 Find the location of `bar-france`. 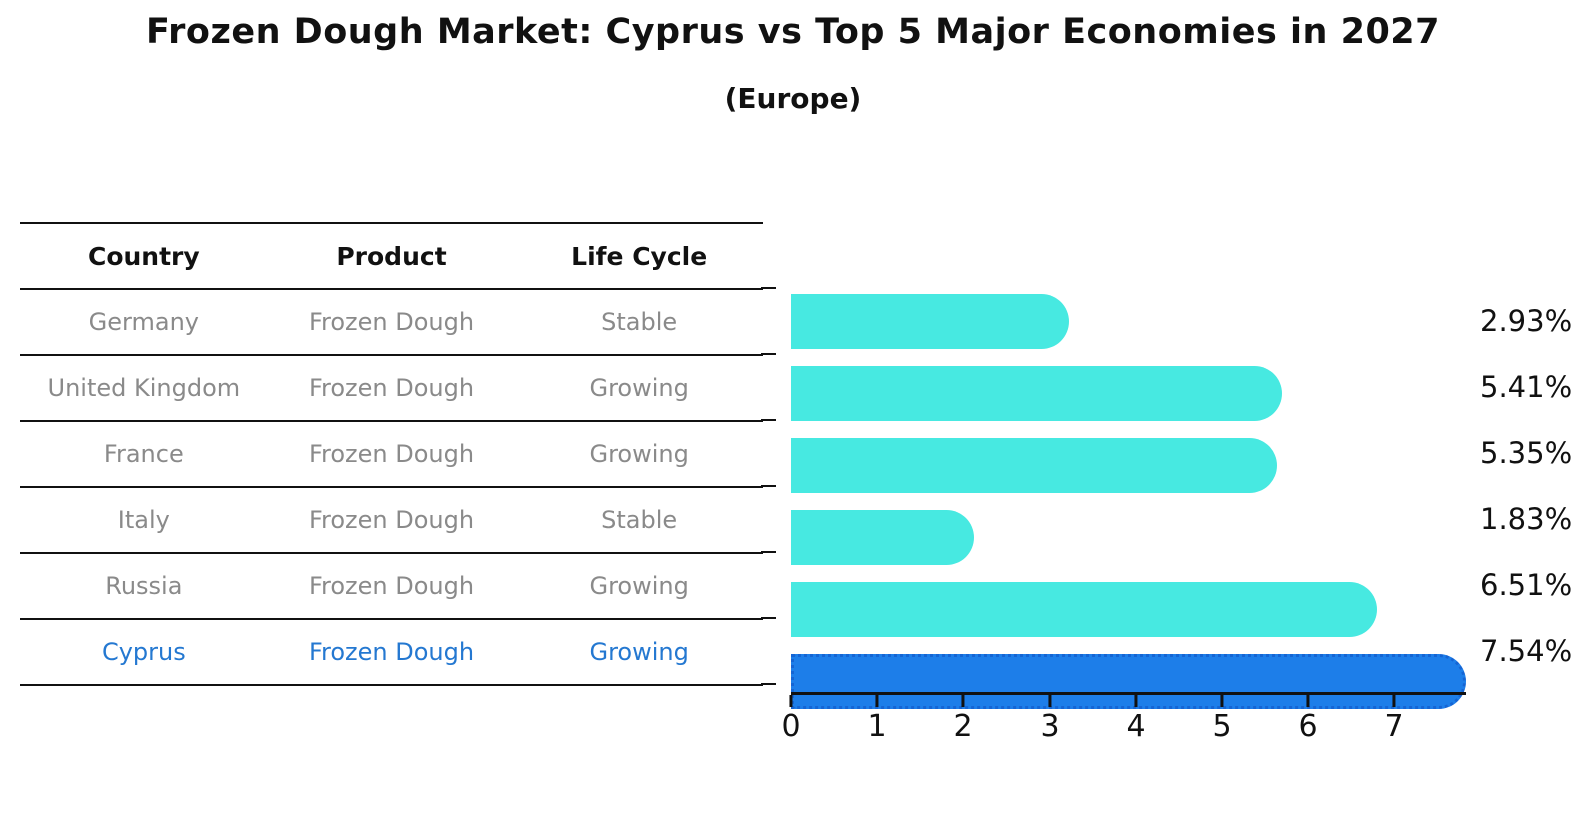

bar-france is located at coordinates (1034, 465).